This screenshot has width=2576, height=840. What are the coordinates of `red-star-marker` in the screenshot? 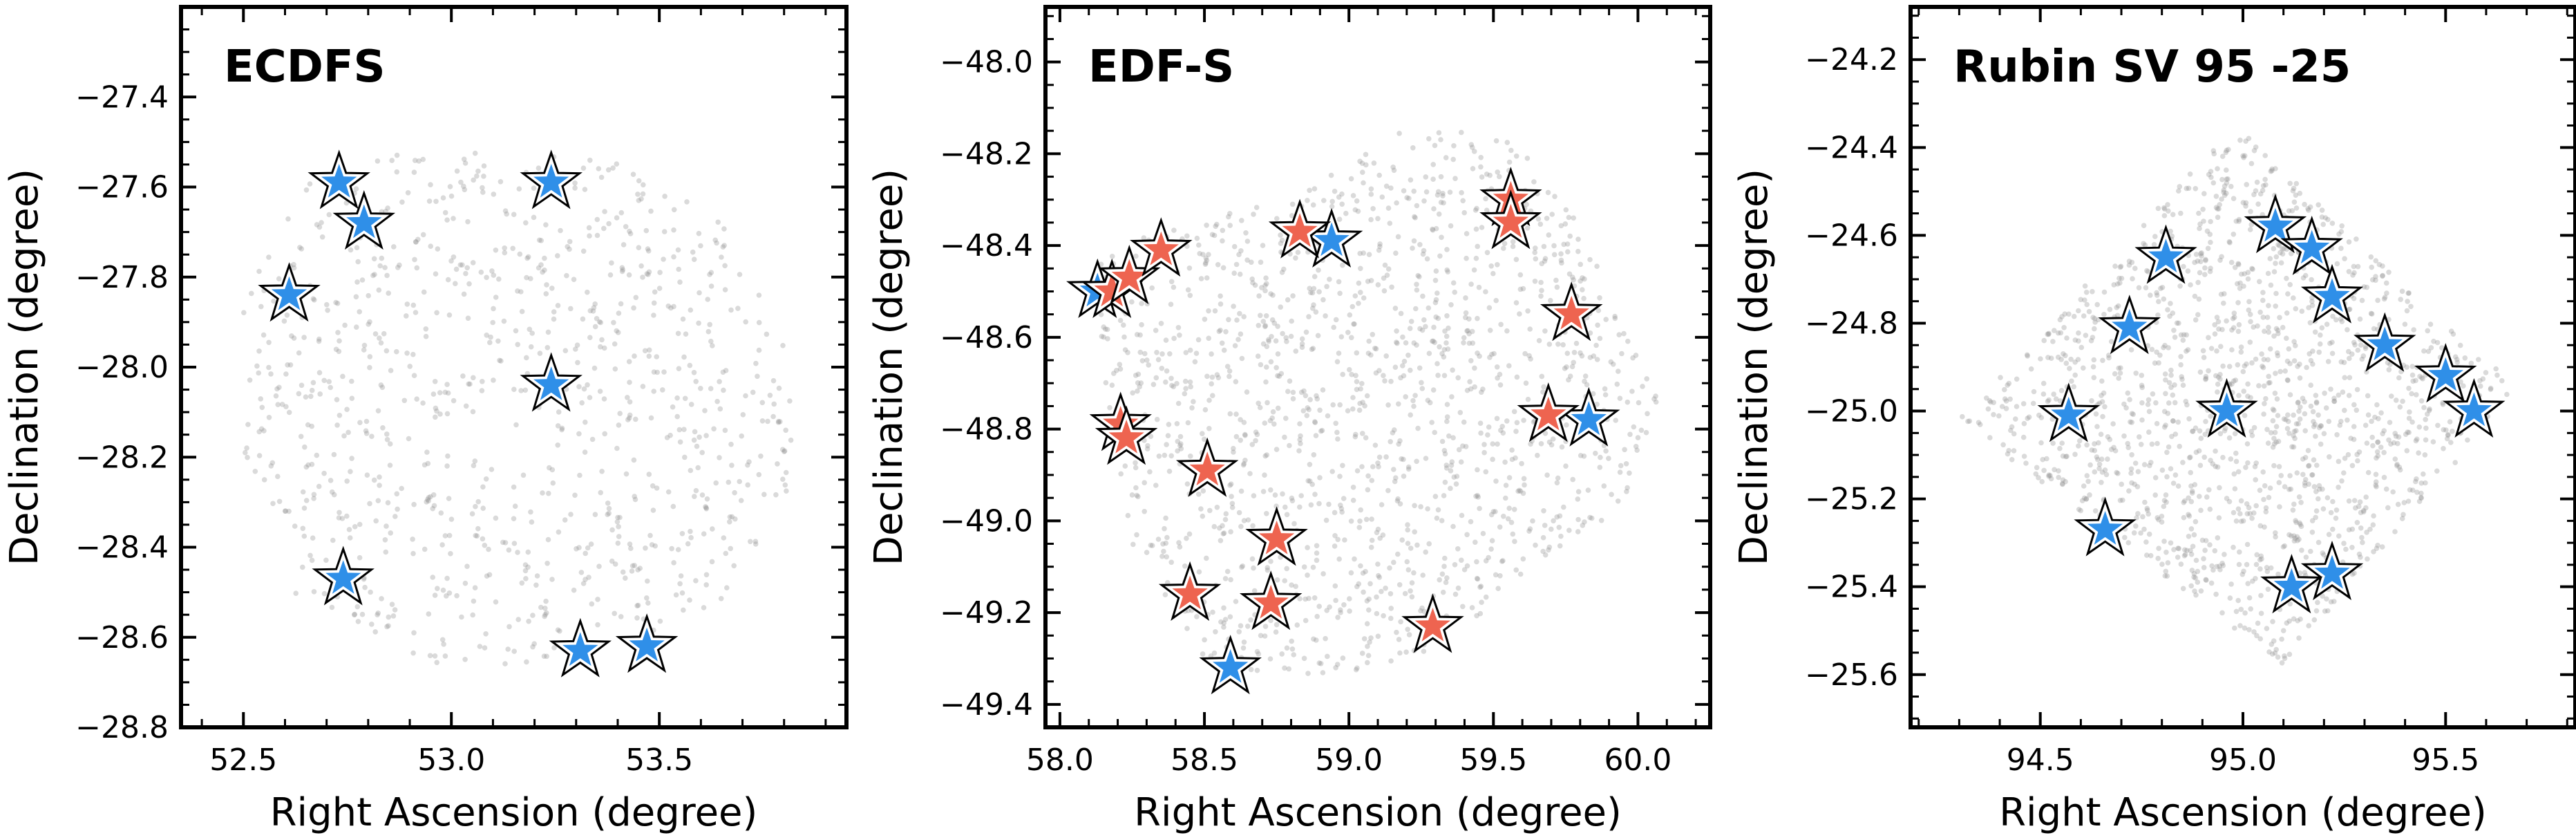 It's located at (1112, 289).